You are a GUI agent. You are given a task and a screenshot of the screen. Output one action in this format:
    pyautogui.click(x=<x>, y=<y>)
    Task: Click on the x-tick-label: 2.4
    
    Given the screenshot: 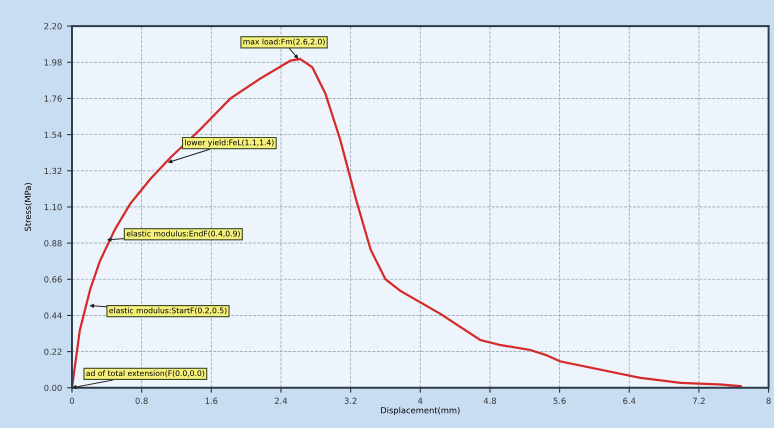 What is the action you would take?
    pyautogui.click(x=281, y=401)
    